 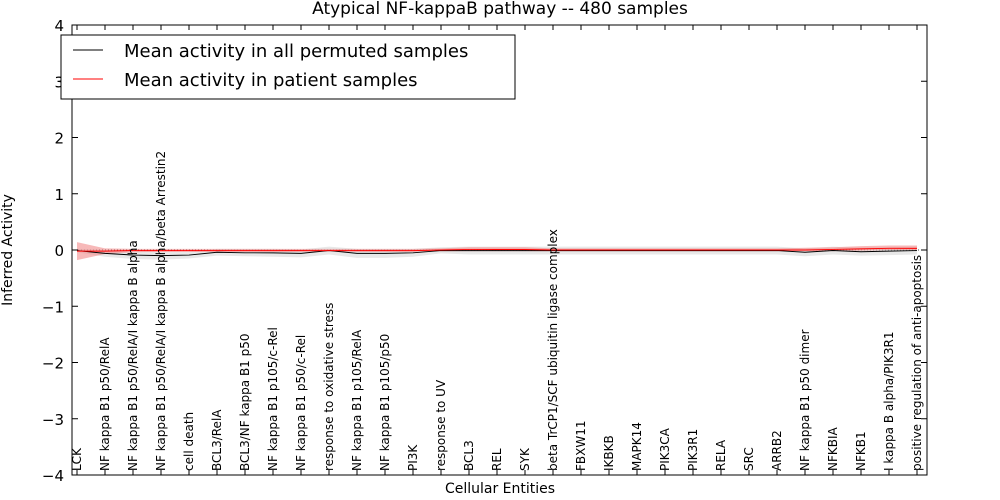 I want to click on y-tick-label: 0, so click(x=59, y=251).